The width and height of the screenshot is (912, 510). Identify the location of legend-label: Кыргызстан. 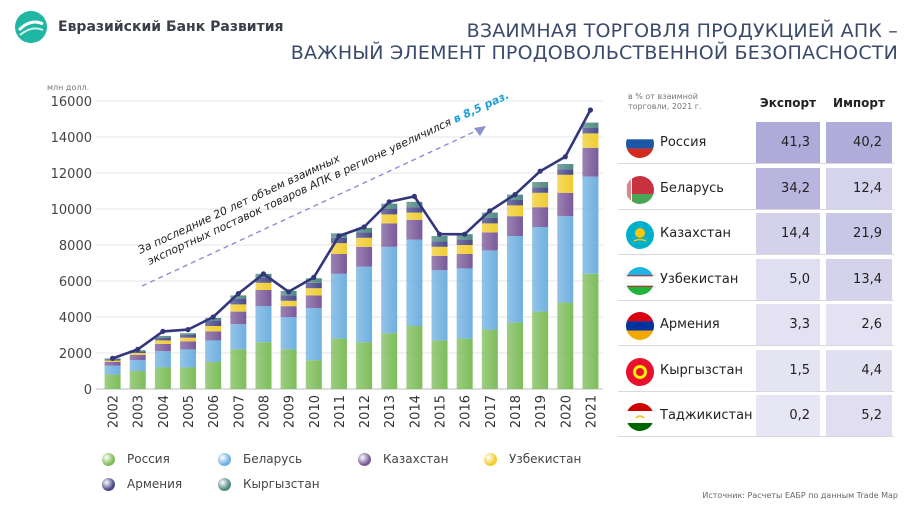
(281, 484).